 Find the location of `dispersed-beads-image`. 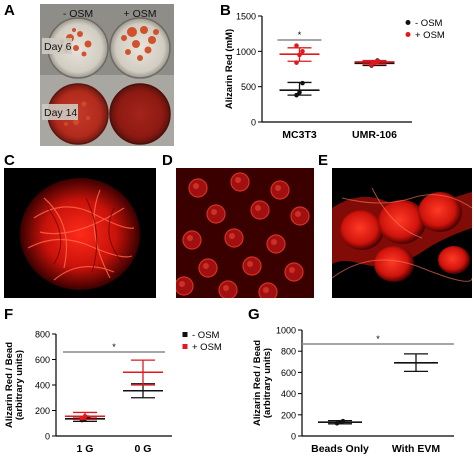

dispersed-beads-image is located at coordinates (245, 233).